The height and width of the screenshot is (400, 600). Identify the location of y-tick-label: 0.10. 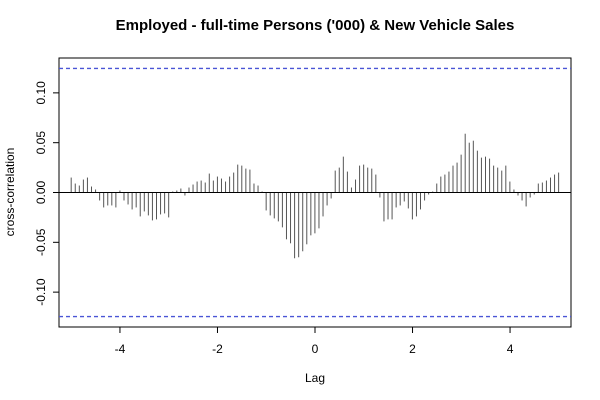
(41, 93).